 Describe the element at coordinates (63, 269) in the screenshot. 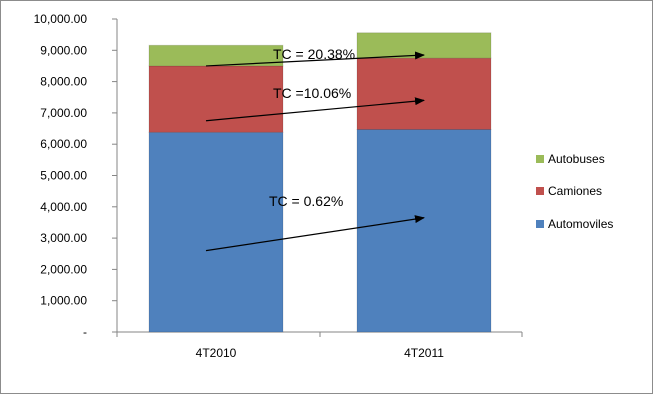

I see `y-tick-label: 2,000.00` at that location.